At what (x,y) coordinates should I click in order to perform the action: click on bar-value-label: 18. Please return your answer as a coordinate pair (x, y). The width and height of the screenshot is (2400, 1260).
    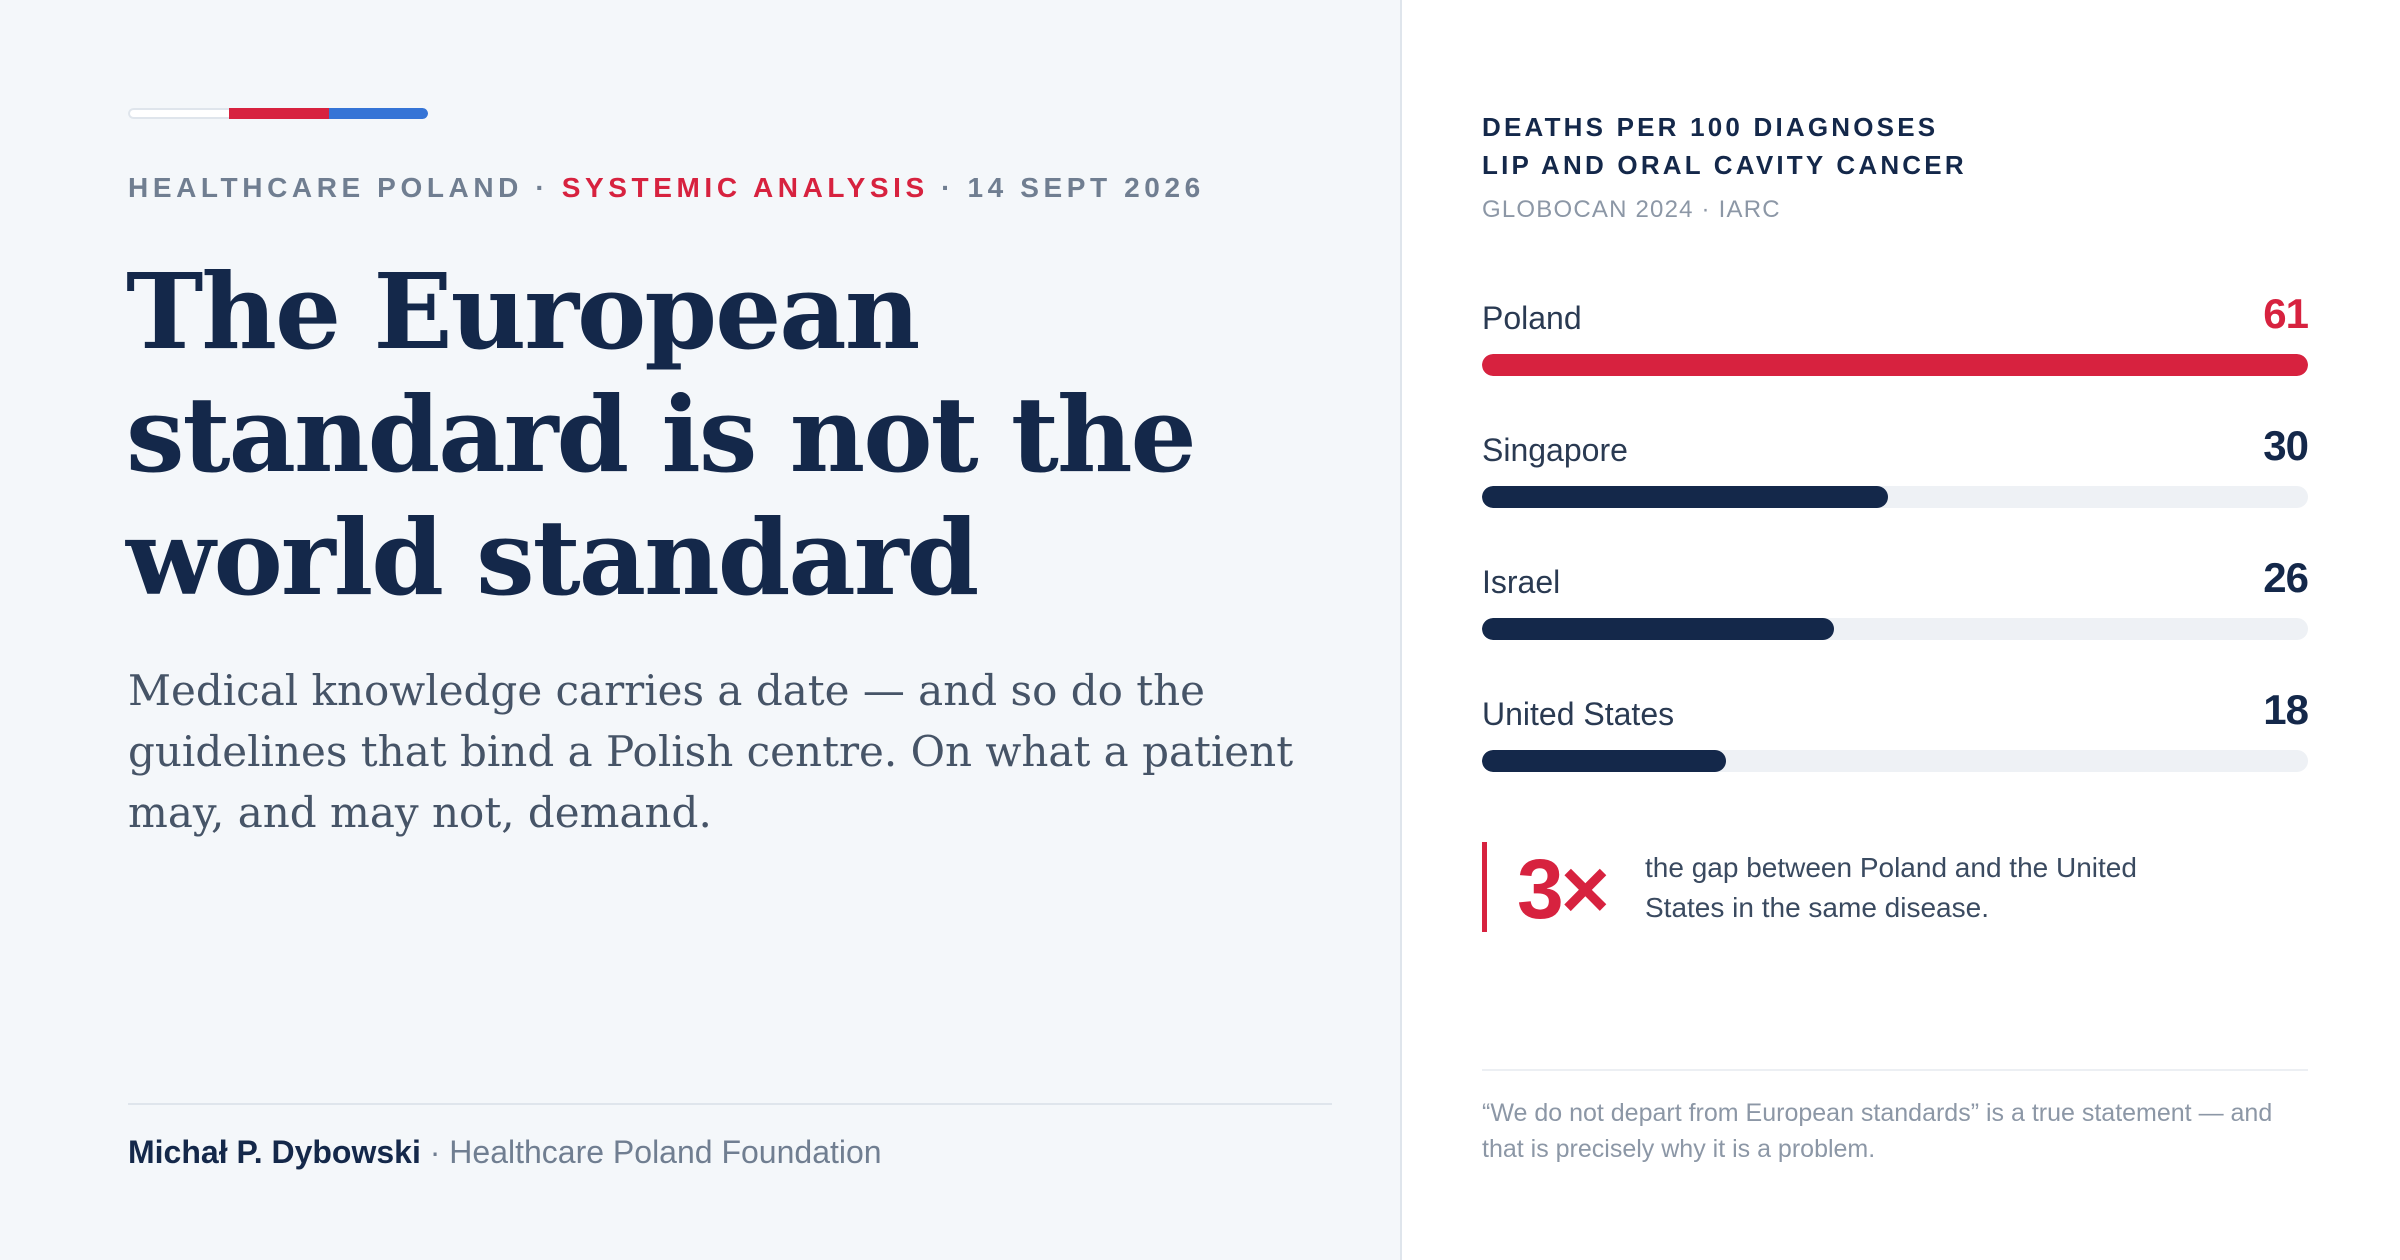
    Looking at the image, I should click on (2286, 709).